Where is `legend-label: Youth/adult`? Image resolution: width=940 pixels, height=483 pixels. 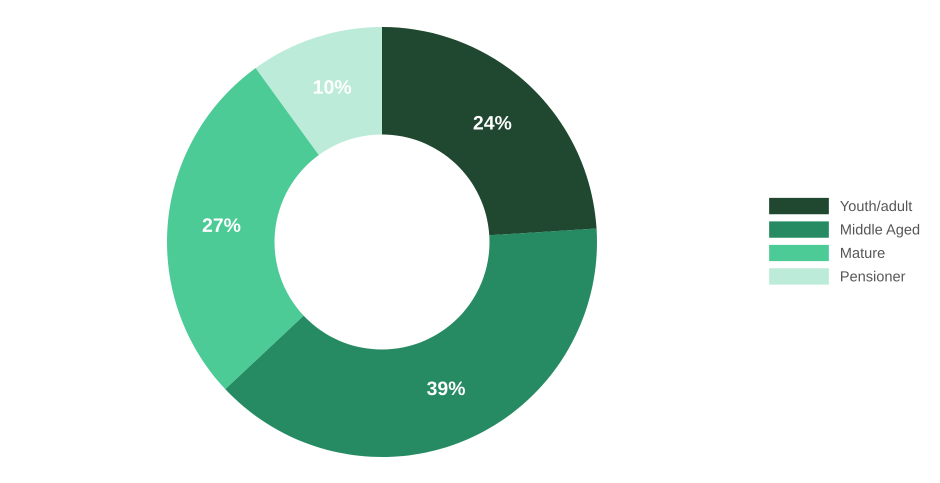 legend-label: Youth/adult is located at coordinates (876, 206).